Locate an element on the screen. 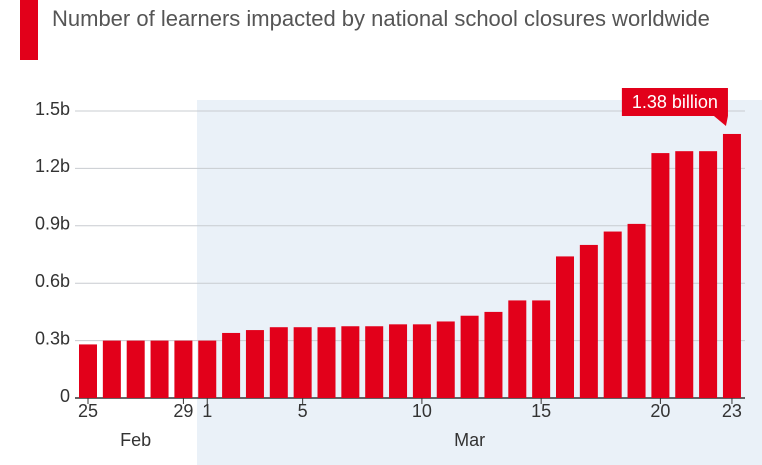  y-tick-label: 0.6b is located at coordinates (52, 281).